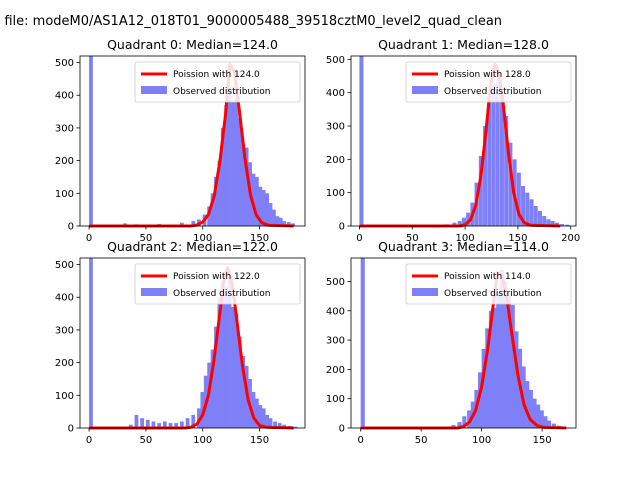 The width and height of the screenshot is (640, 480). I want to click on y-tick-label: 0, so click(342, 429).